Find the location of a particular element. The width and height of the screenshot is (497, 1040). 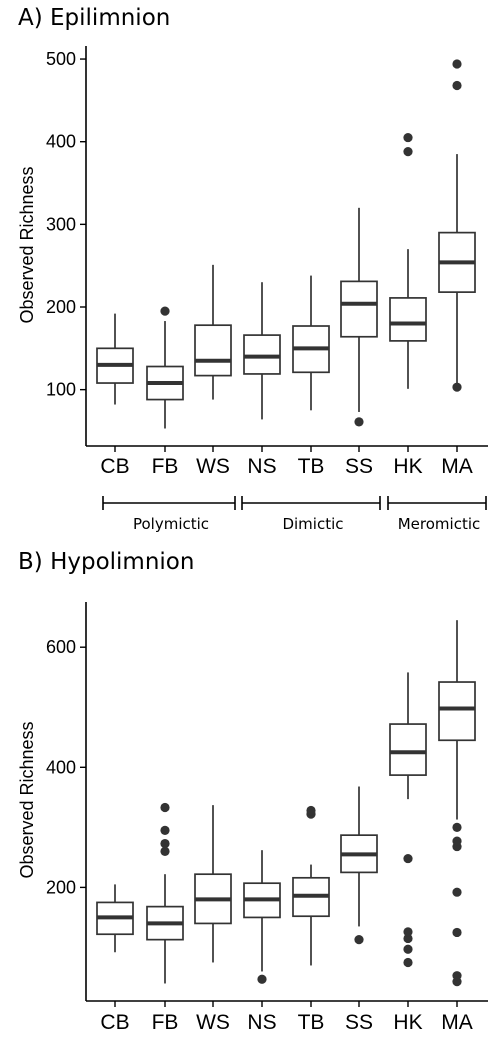

panel-b-y-axis-label: Observed Richness is located at coordinates (27, 799).